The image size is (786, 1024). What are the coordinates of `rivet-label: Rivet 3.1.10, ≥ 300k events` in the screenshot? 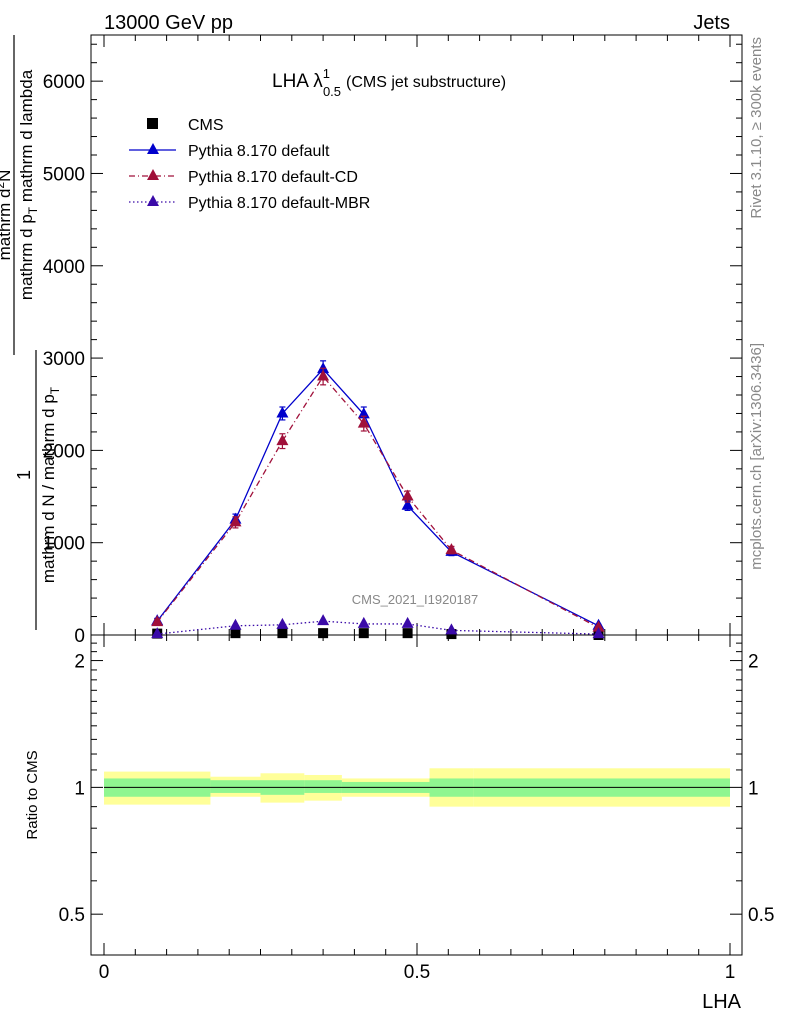 It's located at (756, 128).